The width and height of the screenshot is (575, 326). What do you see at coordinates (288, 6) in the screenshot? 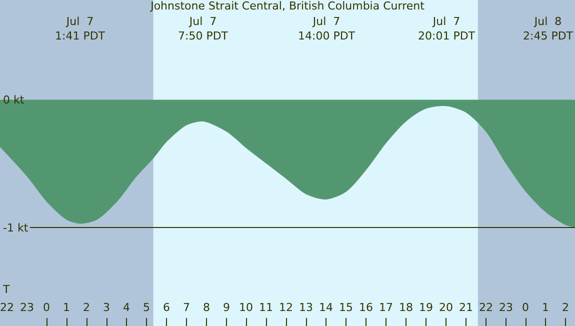
I see `chart-title: Johnstone Strait Central, British Columbia Current` at bounding box center [288, 6].